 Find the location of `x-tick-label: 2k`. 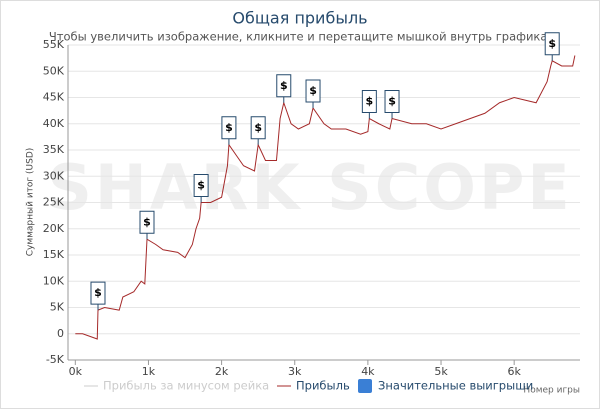

x-tick-label: 2k is located at coordinates (222, 371).